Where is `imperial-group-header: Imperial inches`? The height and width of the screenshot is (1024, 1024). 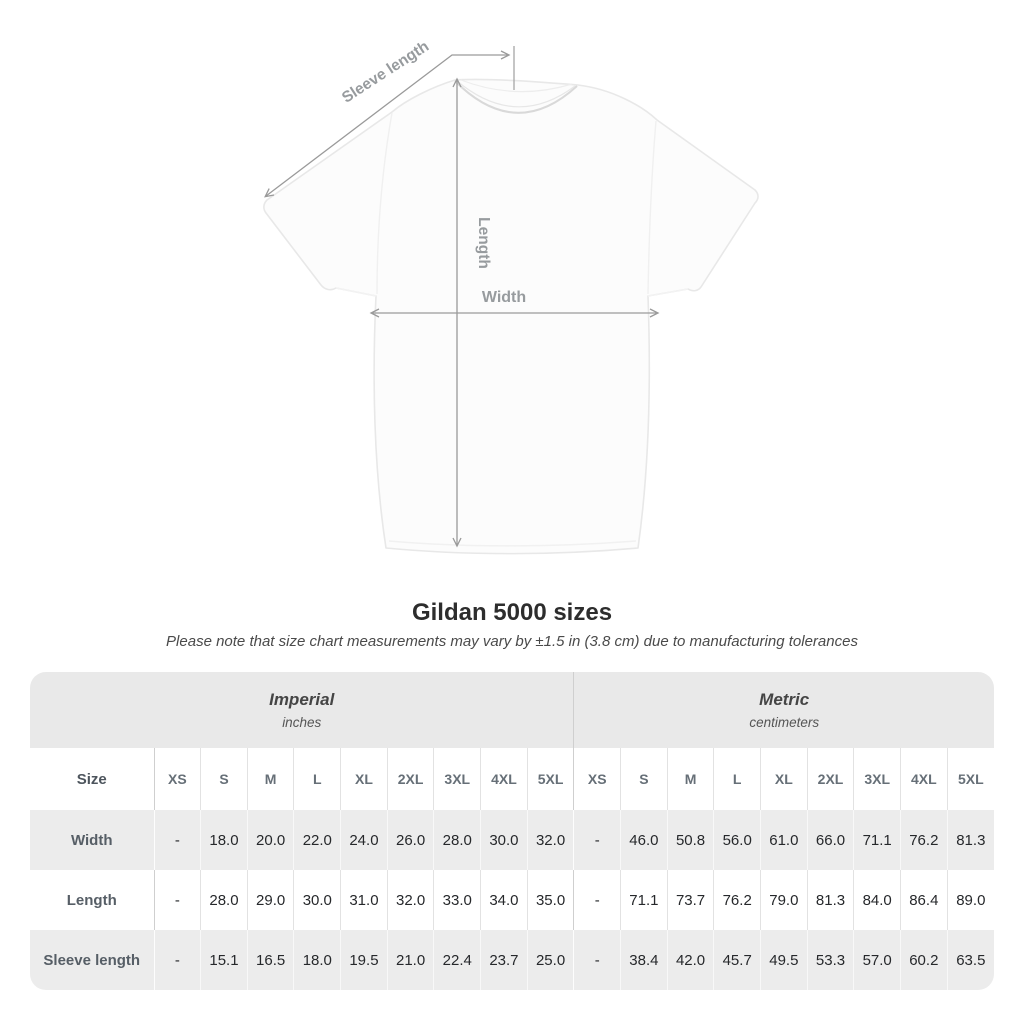 imperial-group-header: Imperial inches is located at coordinates (302, 710).